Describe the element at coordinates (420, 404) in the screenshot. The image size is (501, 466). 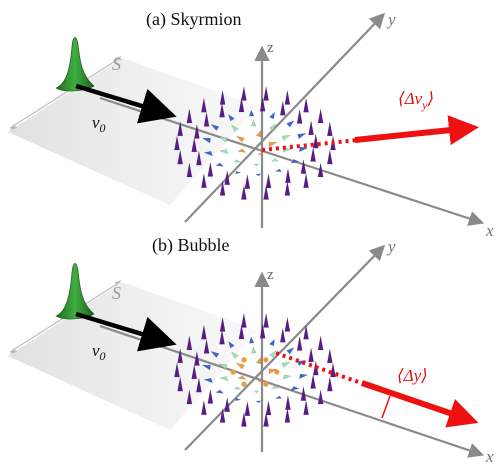
I see `shift-arrow` at that location.